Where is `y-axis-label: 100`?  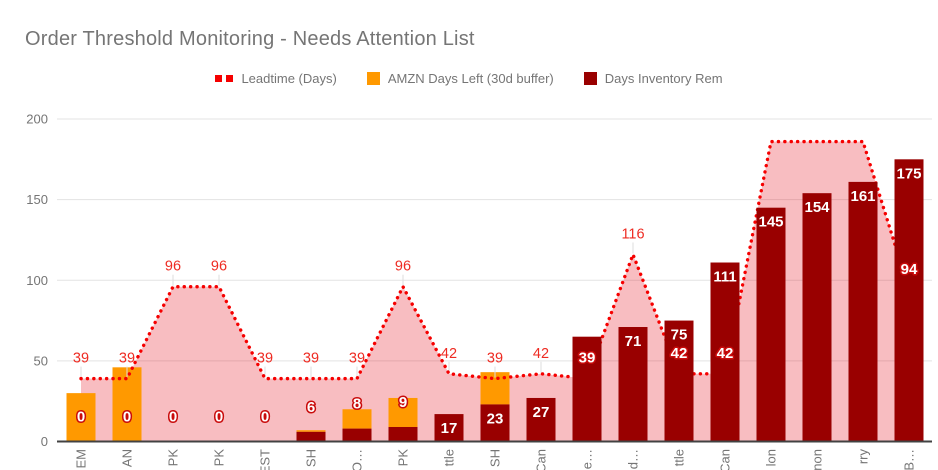 y-axis-label: 100 is located at coordinates (37, 280).